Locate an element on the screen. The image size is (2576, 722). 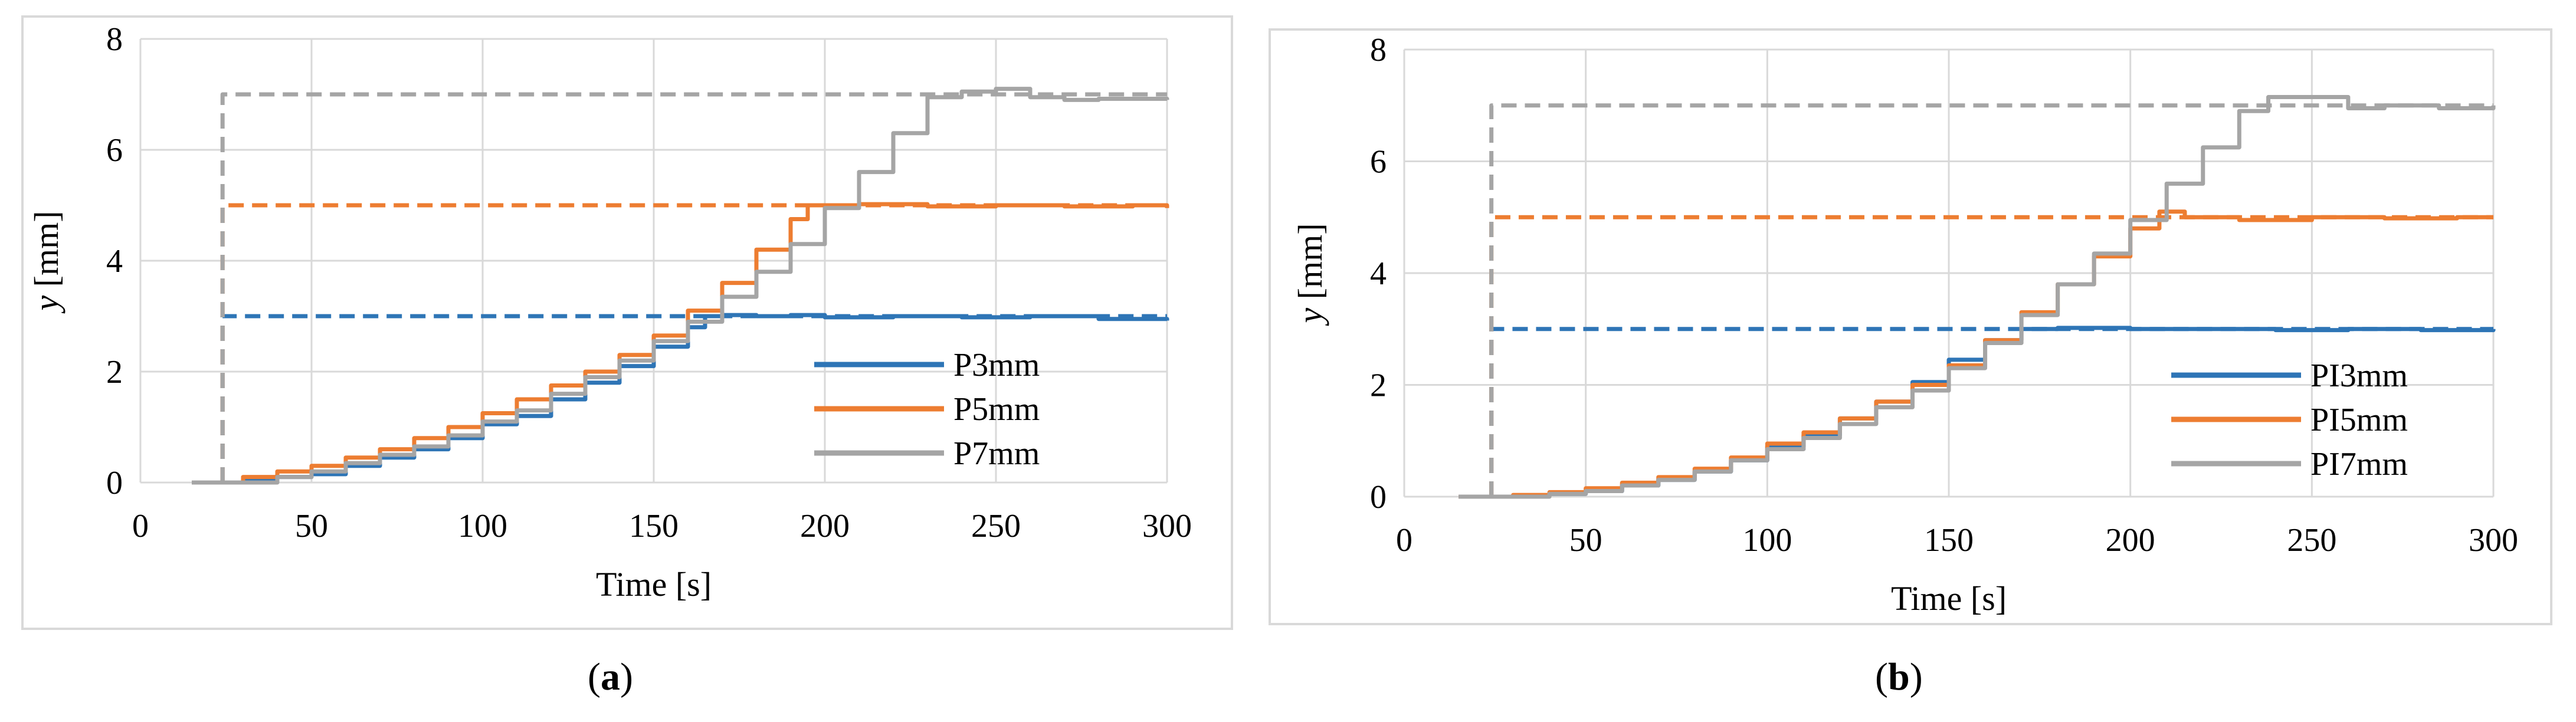
panel-label-a-letter: a is located at coordinates (610, 676).